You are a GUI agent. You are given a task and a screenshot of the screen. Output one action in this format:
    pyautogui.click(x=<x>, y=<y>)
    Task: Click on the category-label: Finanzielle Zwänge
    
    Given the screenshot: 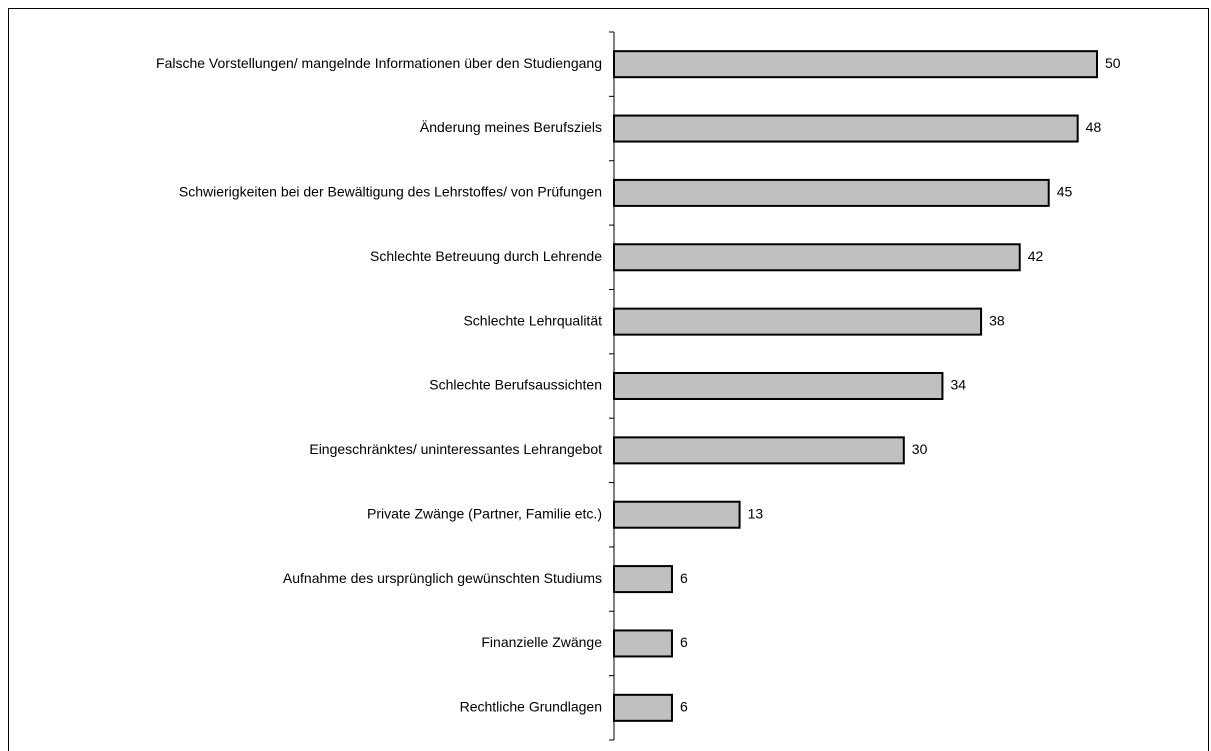 What is the action you would take?
    pyautogui.click(x=541, y=642)
    